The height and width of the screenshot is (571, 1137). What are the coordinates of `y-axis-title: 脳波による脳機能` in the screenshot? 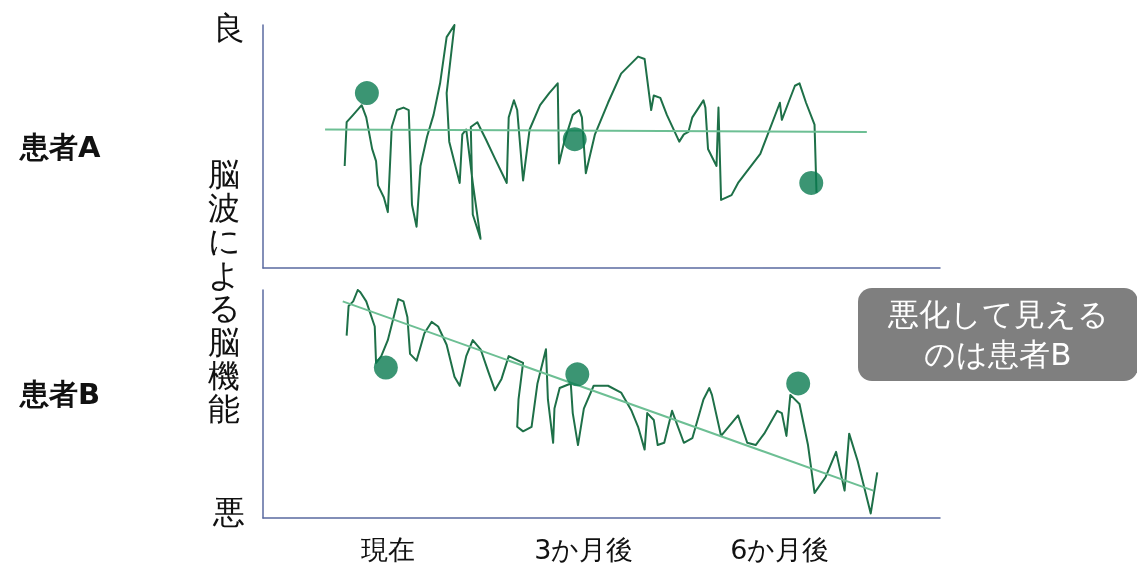 It's located at (224, 292).